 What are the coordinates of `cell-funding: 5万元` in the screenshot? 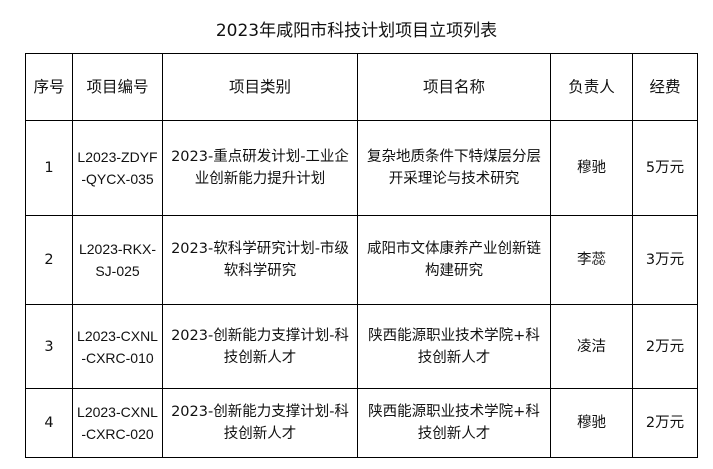 It's located at (665, 168).